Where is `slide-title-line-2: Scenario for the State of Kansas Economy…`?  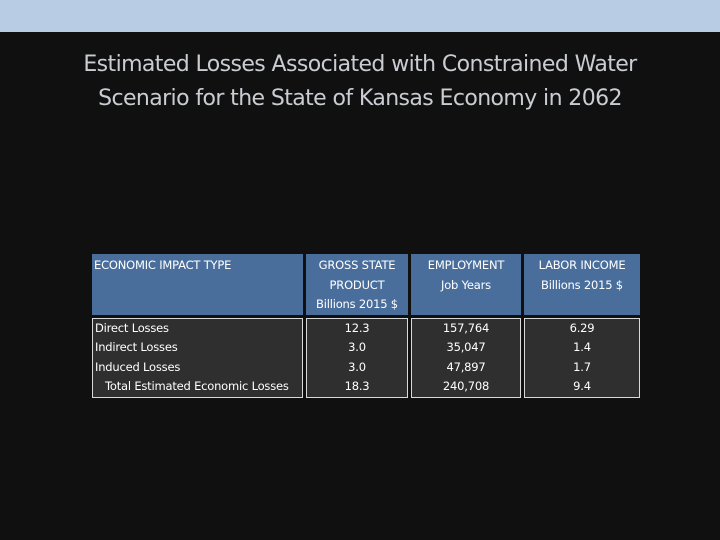
slide-title-line-2: Scenario for the State of Kansas Economy… is located at coordinates (360, 98).